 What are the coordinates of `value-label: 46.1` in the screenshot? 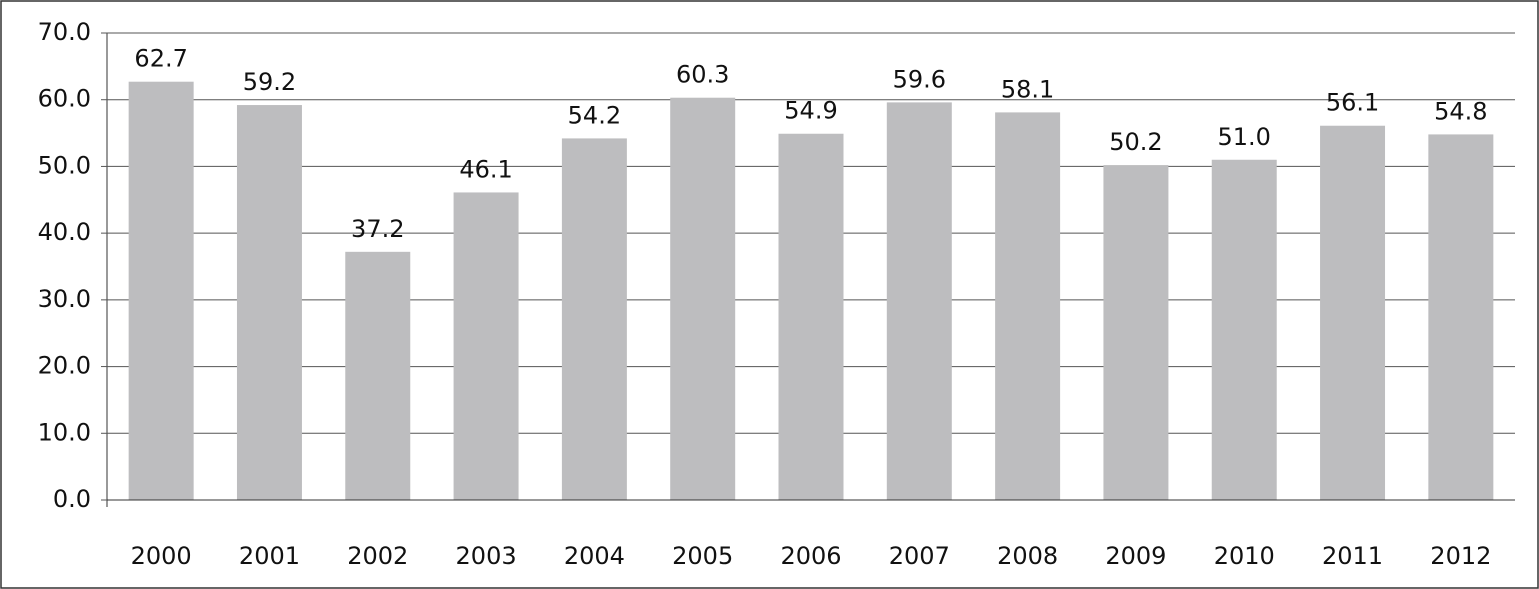 It's located at (485, 169).